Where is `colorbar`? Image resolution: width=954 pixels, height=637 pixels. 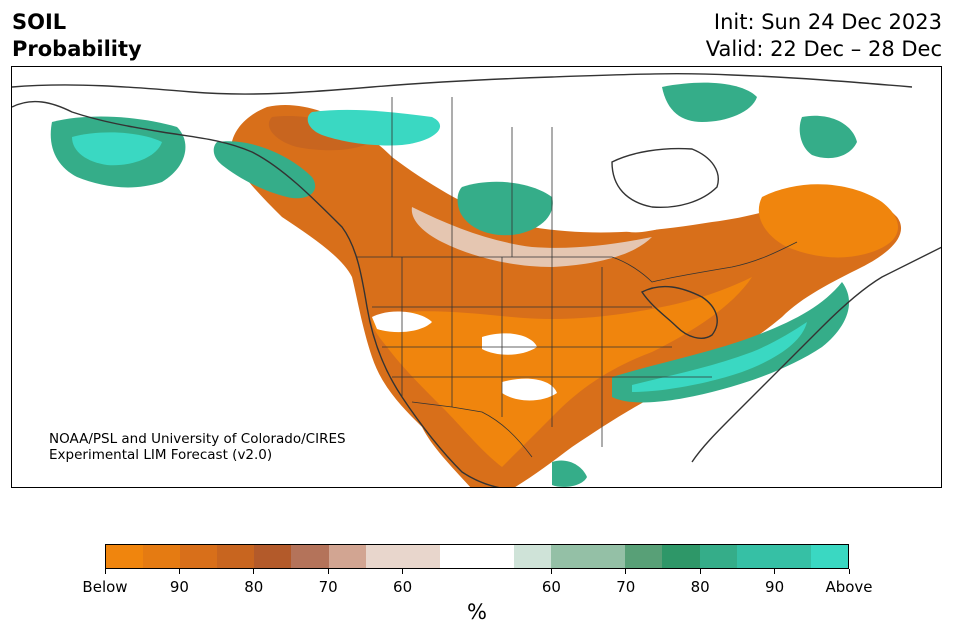
colorbar is located at coordinates (477, 556).